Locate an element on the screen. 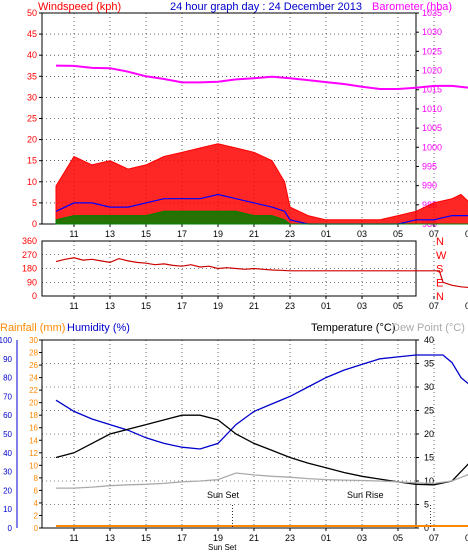  temp-xtick-label: 05 is located at coordinates (398, 538).